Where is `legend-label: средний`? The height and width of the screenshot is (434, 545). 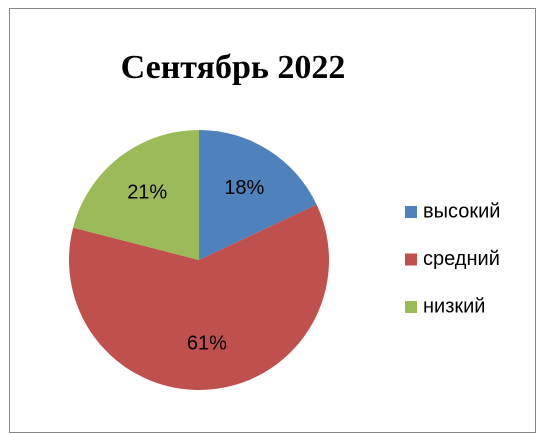 legend-label: средний is located at coordinates (461, 259).